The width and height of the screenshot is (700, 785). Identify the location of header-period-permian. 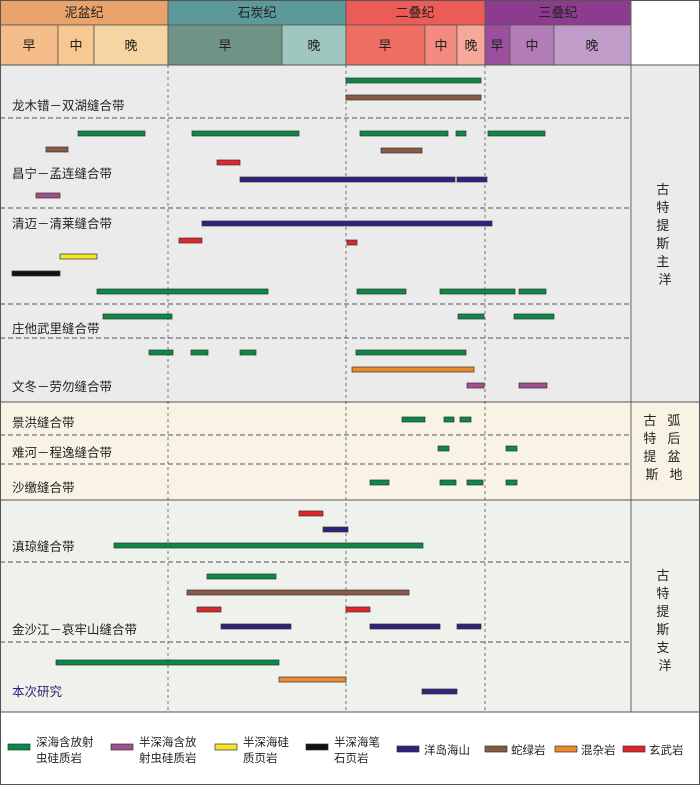
(415, 13).